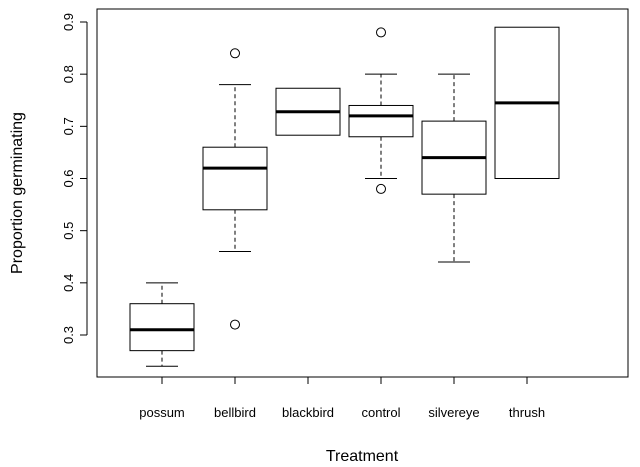 The width and height of the screenshot is (640, 467). I want to click on x-tick-label: bellbird, so click(235, 412).